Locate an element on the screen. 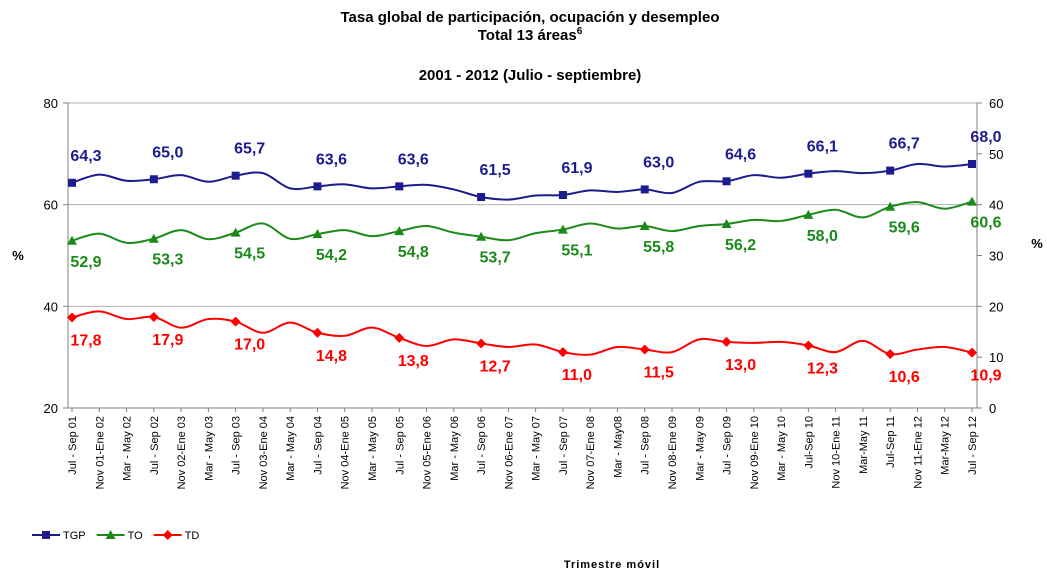 This screenshot has width=1047, height=574. x-tick-label: Mar-May 11 is located at coordinates (864, 445).